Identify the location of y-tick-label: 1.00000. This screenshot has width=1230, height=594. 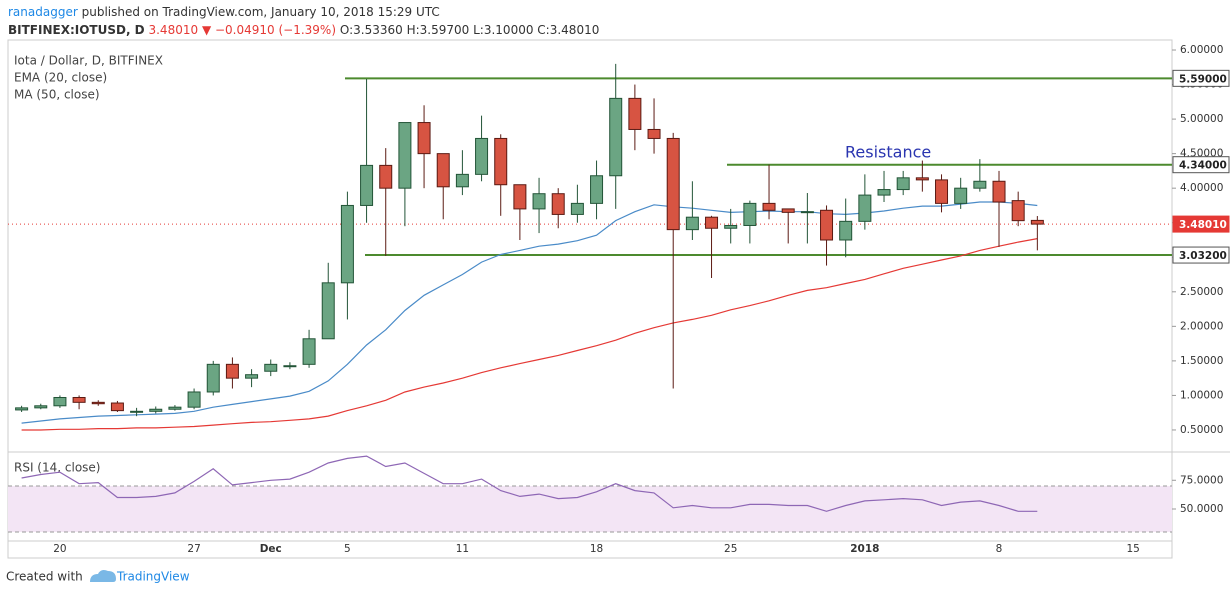
(1201, 395).